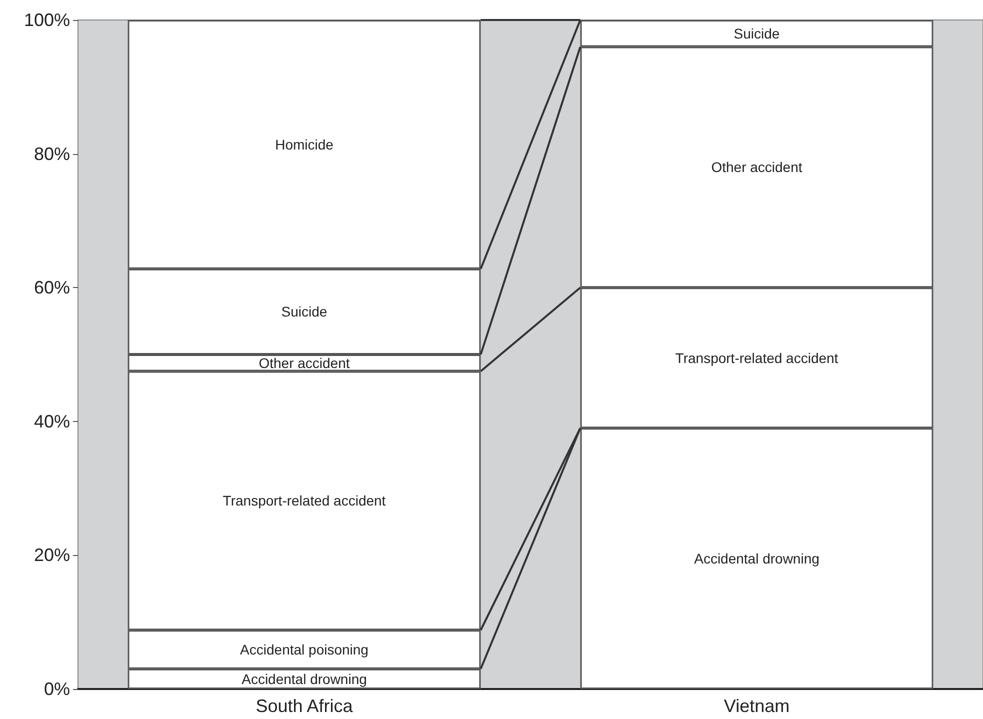 This screenshot has height=719, width=983. What do you see at coordinates (57, 689) in the screenshot?
I see `y-tick-label: 0%` at bounding box center [57, 689].